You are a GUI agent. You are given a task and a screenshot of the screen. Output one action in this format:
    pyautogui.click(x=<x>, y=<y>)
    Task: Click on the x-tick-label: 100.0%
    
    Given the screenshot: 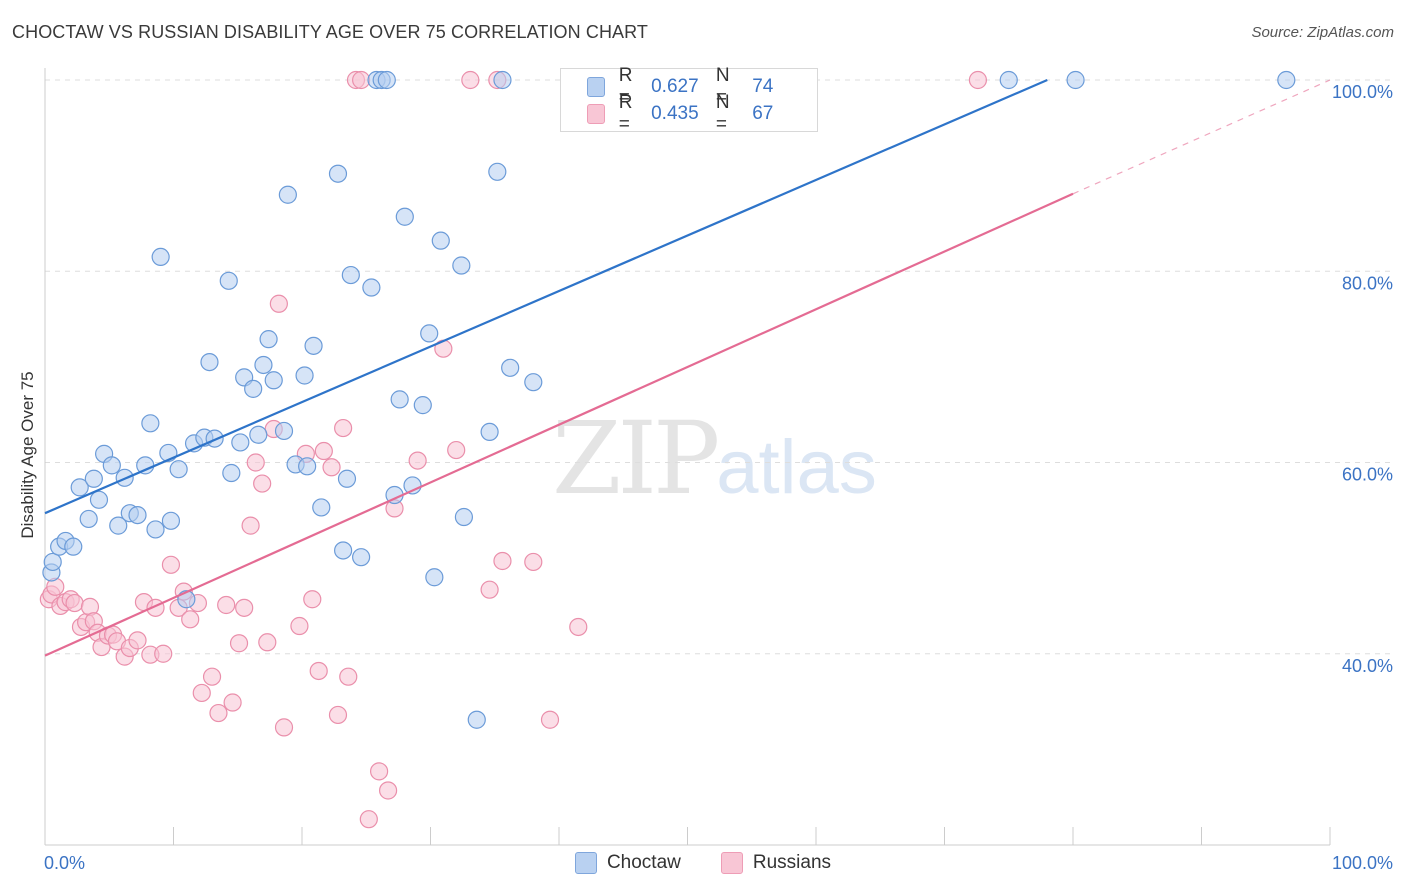 What is the action you would take?
    pyautogui.click(x=1362, y=863)
    